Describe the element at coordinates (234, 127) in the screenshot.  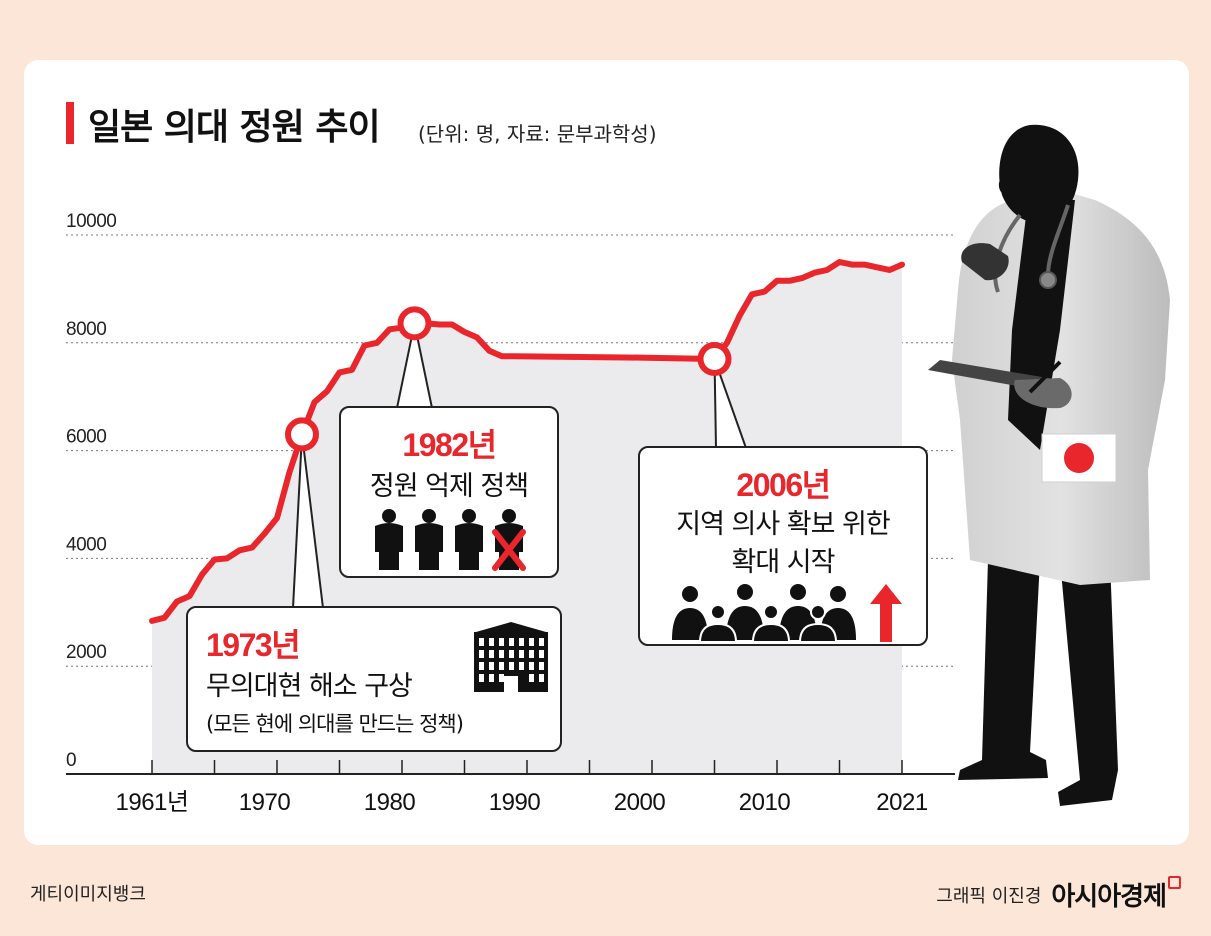
I see `chart-title: 일본 의대 정원 추이` at that location.